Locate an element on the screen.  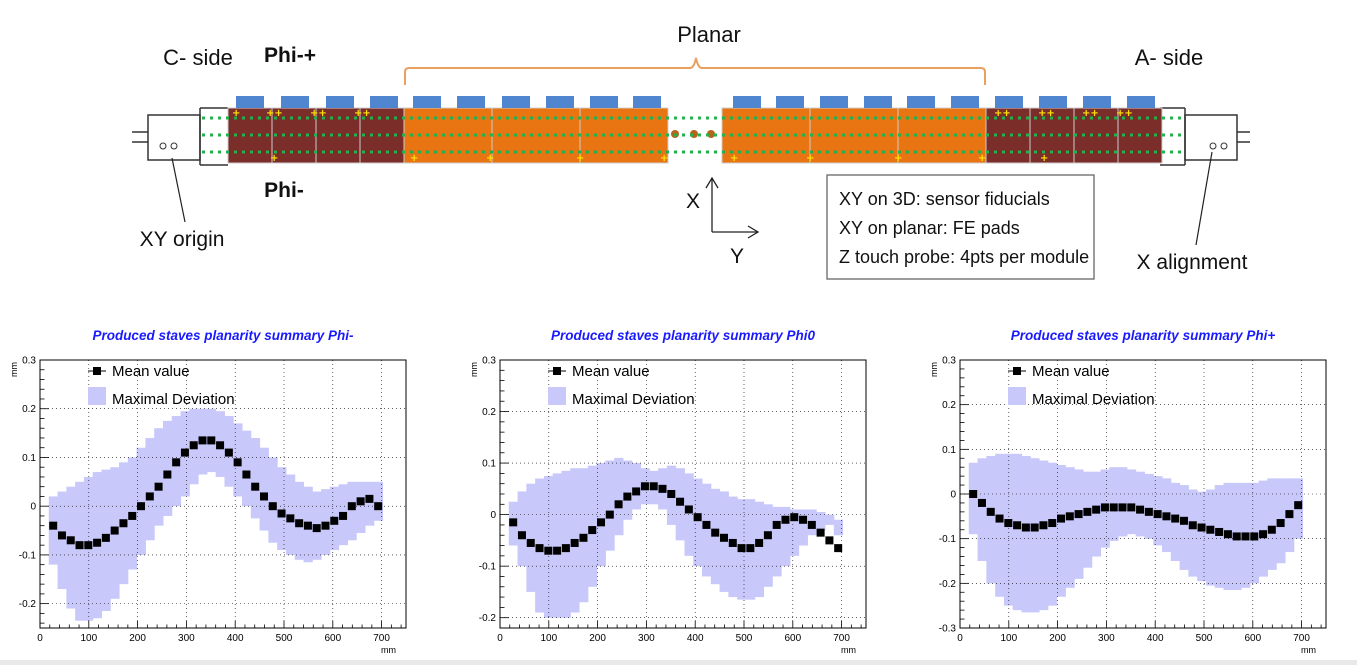
axis-y-label: Y is located at coordinates (737, 256).